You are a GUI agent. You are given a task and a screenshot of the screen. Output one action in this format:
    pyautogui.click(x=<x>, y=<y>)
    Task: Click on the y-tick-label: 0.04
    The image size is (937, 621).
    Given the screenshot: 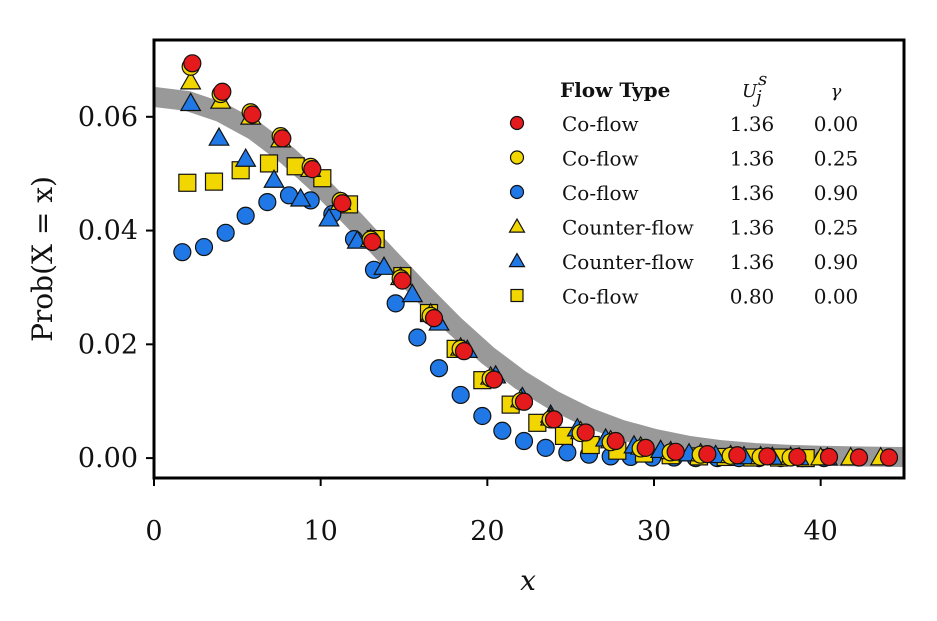 What is the action you would take?
    pyautogui.click(x=108, y=231)
    